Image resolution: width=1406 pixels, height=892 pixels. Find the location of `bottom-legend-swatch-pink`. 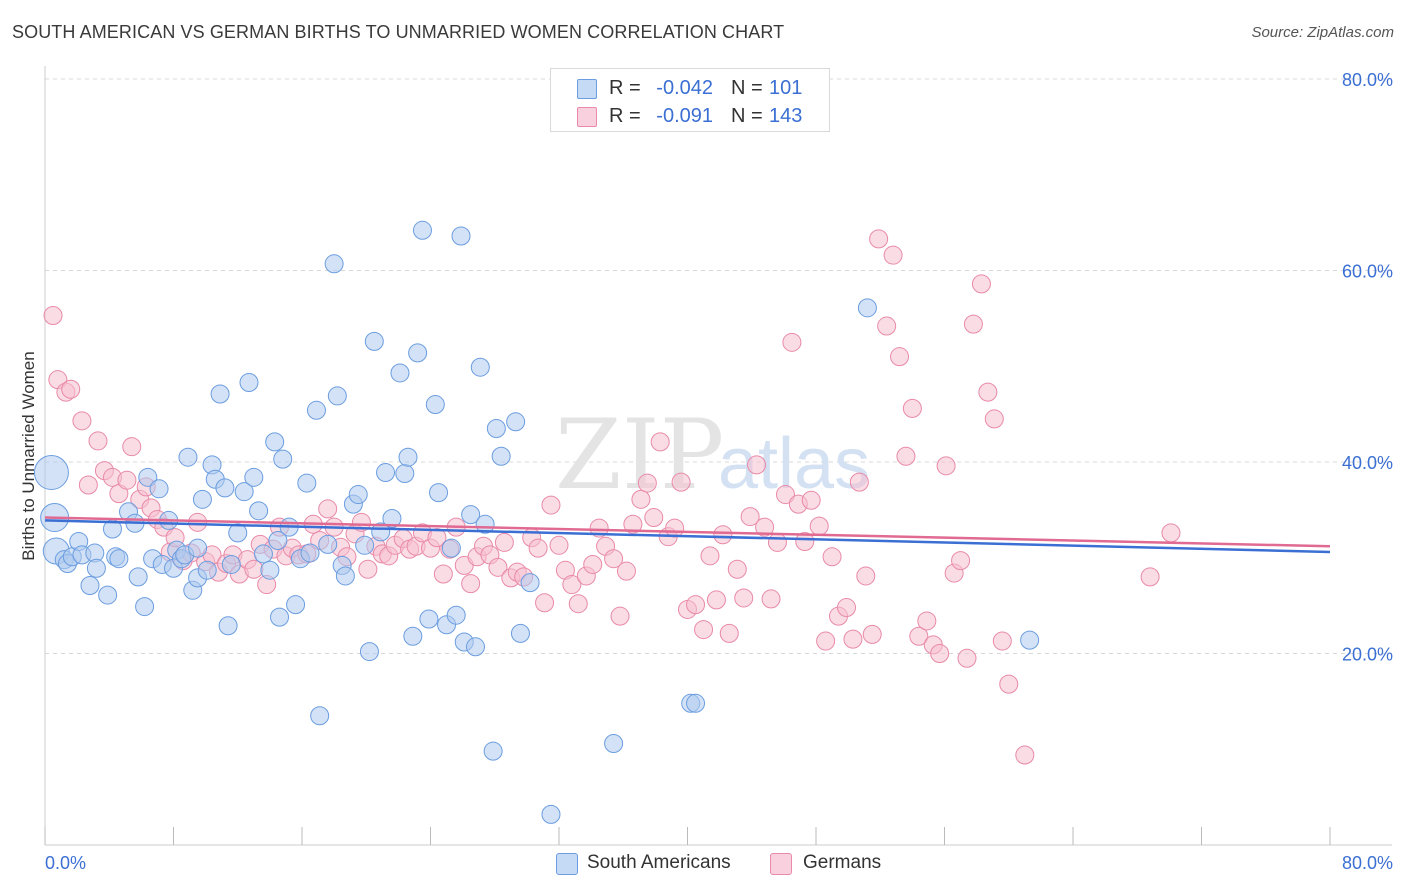

bottom-legend-swatch-pink is located at coordinates (781, 864).